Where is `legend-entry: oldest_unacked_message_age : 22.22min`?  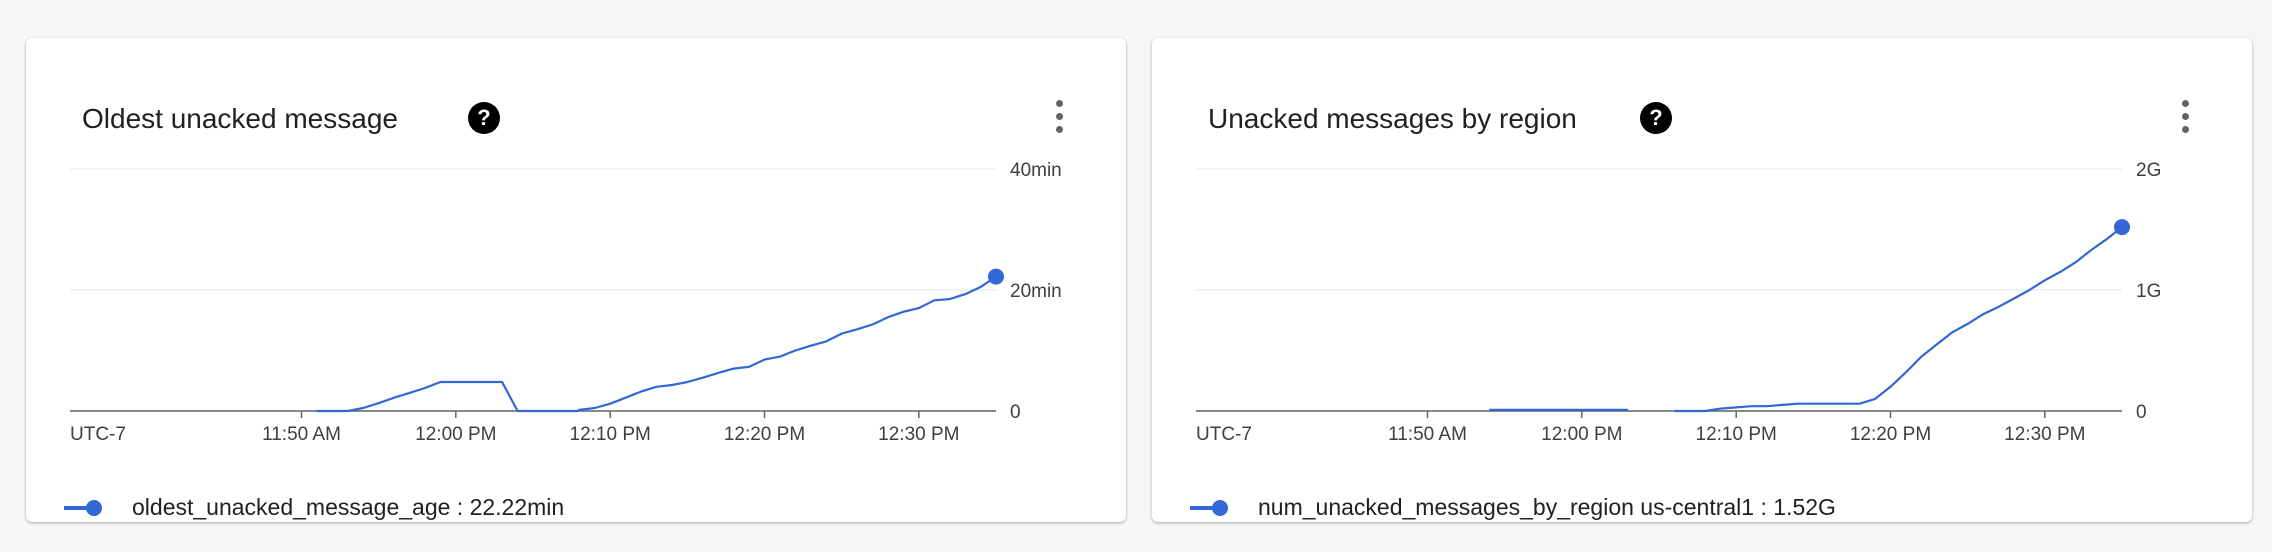 legend-entry: oldest_unacked_message_age : 22.22min is located at coordinates (348, 507).